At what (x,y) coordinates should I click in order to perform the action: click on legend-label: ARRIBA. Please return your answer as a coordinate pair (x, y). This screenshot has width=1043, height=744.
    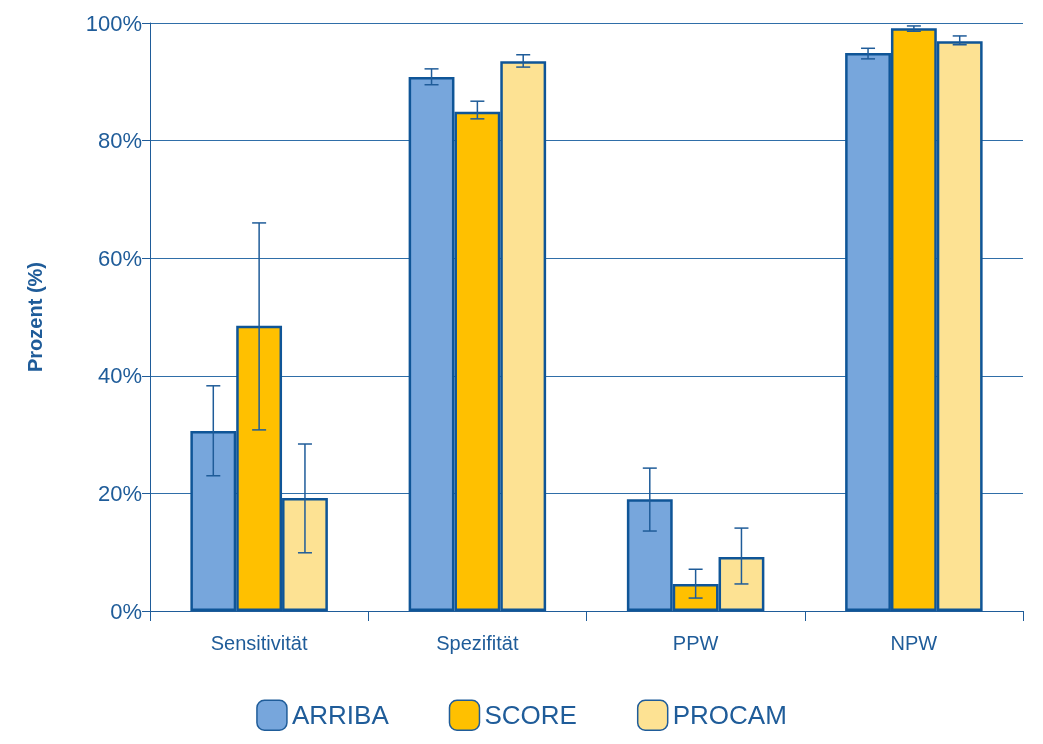
    Looking at the image, I should click on (340, 715).